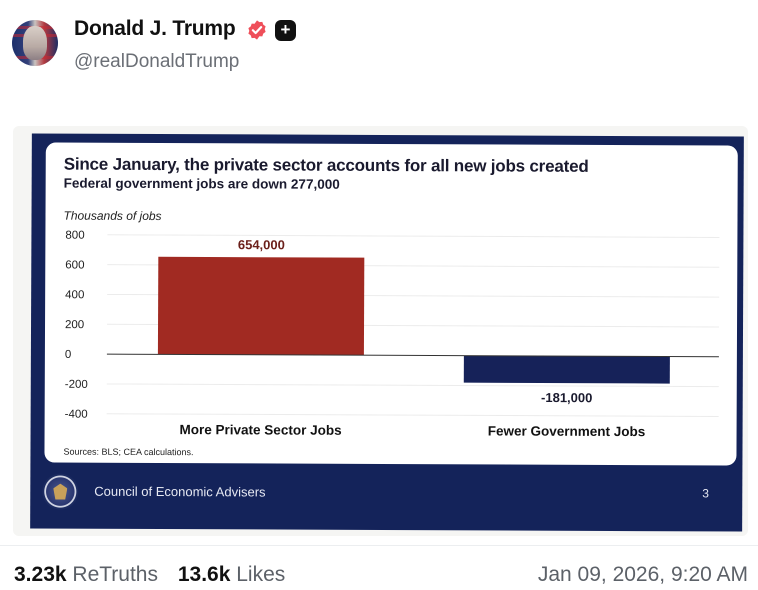  Describe the element at coordinates (412, 355) in the screenshot. I see `zero-axis-line` at that location.